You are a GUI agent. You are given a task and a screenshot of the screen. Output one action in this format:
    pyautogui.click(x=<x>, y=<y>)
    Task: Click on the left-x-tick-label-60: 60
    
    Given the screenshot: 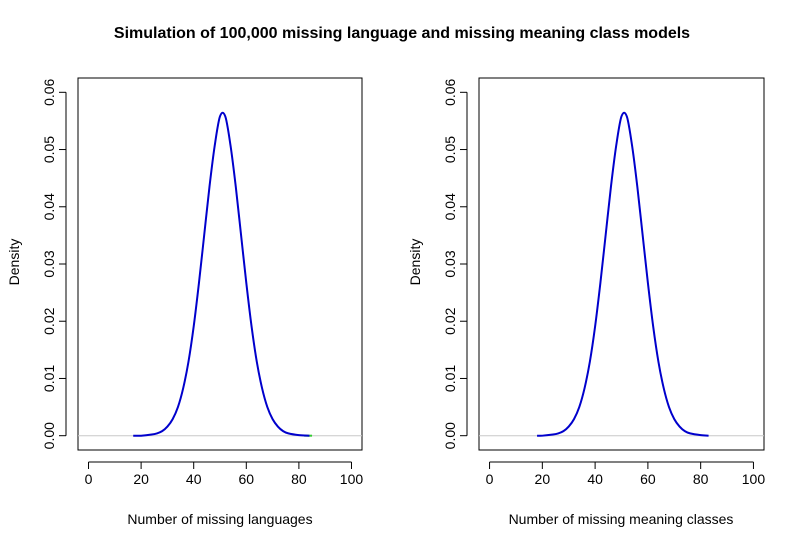 What is the action you would take?
    pyautogui.click(x=247, y=479)
    